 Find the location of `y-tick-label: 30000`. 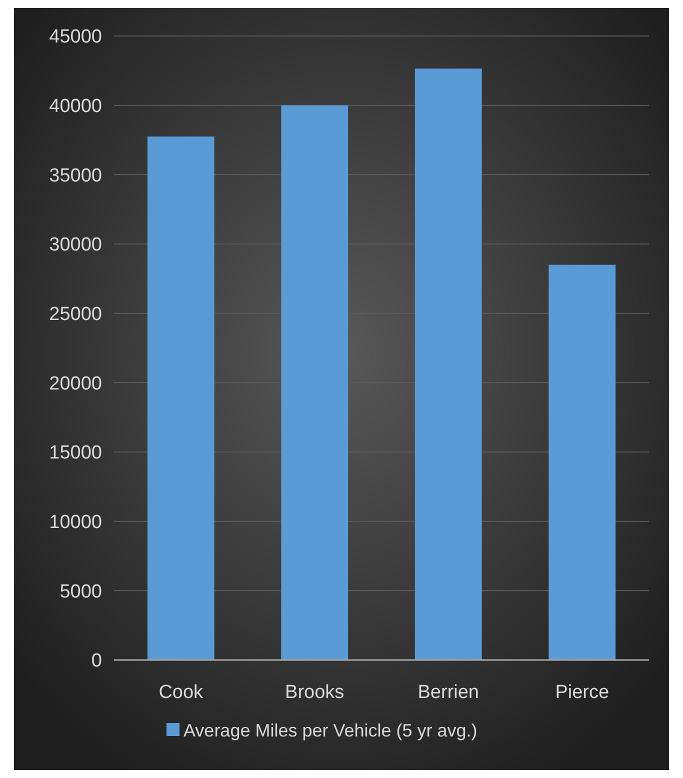

y-tick-label: 30000 is located at coordinates (75, 245).